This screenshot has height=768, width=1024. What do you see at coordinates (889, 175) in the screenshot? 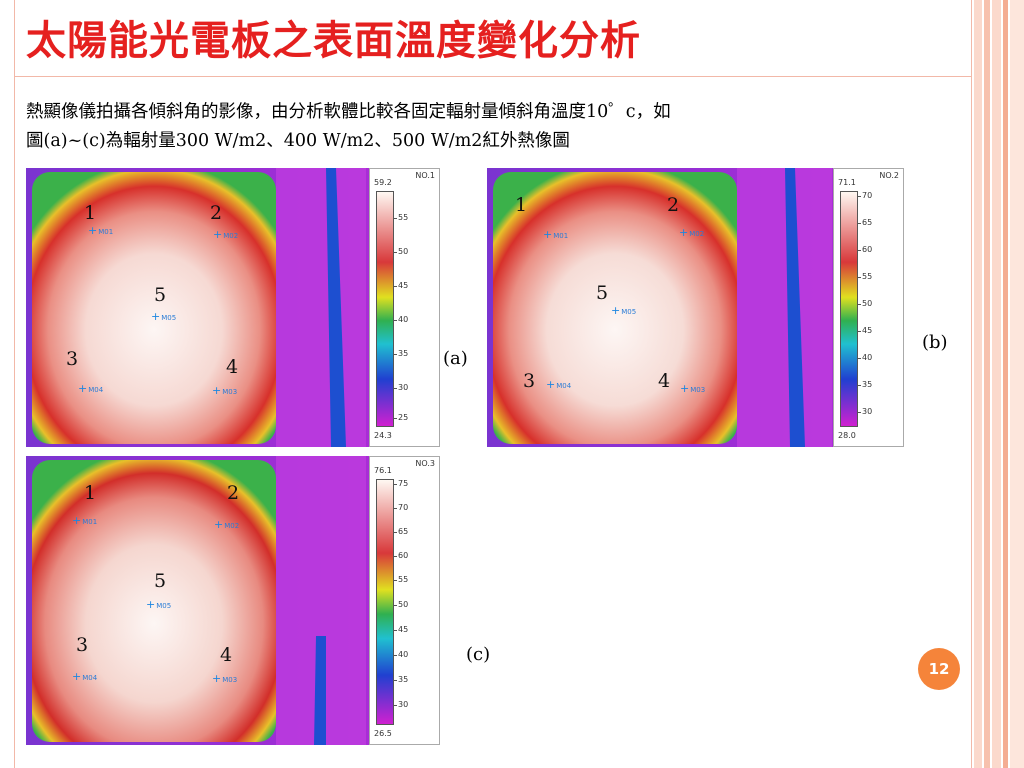
I see `image-number-label: NO.2` at bounding box center [889, 175].